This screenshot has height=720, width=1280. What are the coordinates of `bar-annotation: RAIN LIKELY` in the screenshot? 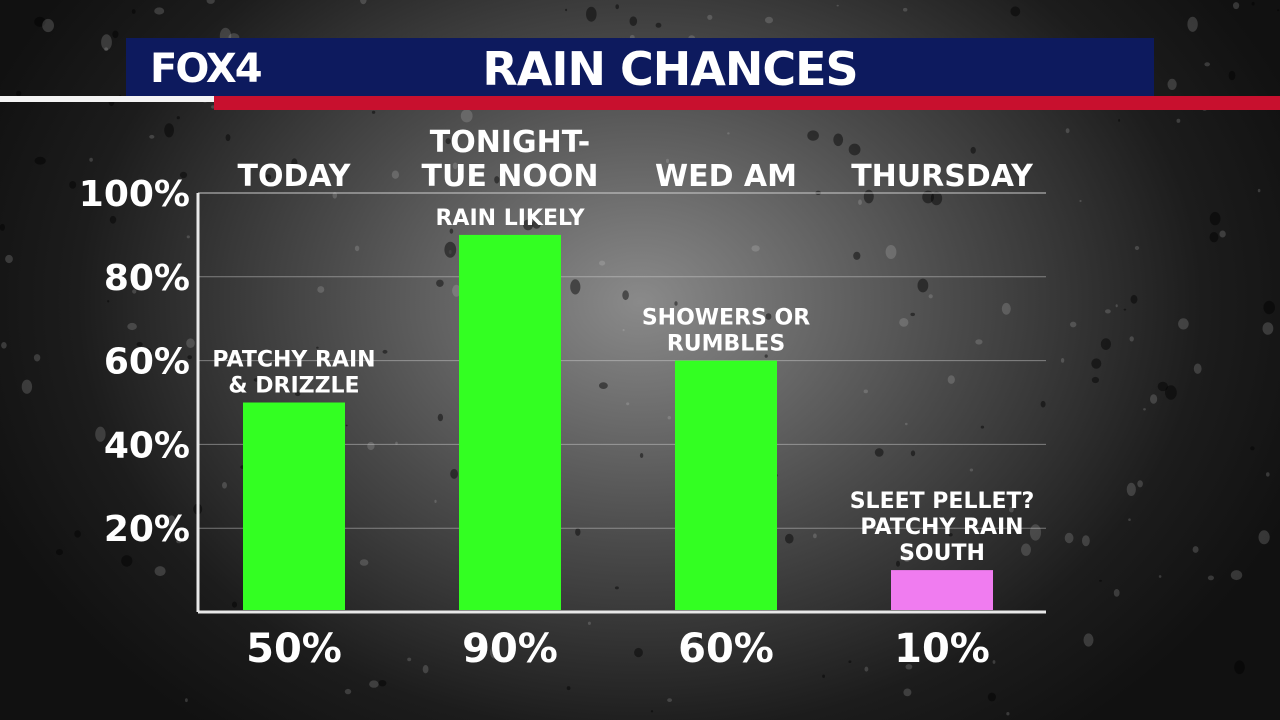 It's located at (510, 218).